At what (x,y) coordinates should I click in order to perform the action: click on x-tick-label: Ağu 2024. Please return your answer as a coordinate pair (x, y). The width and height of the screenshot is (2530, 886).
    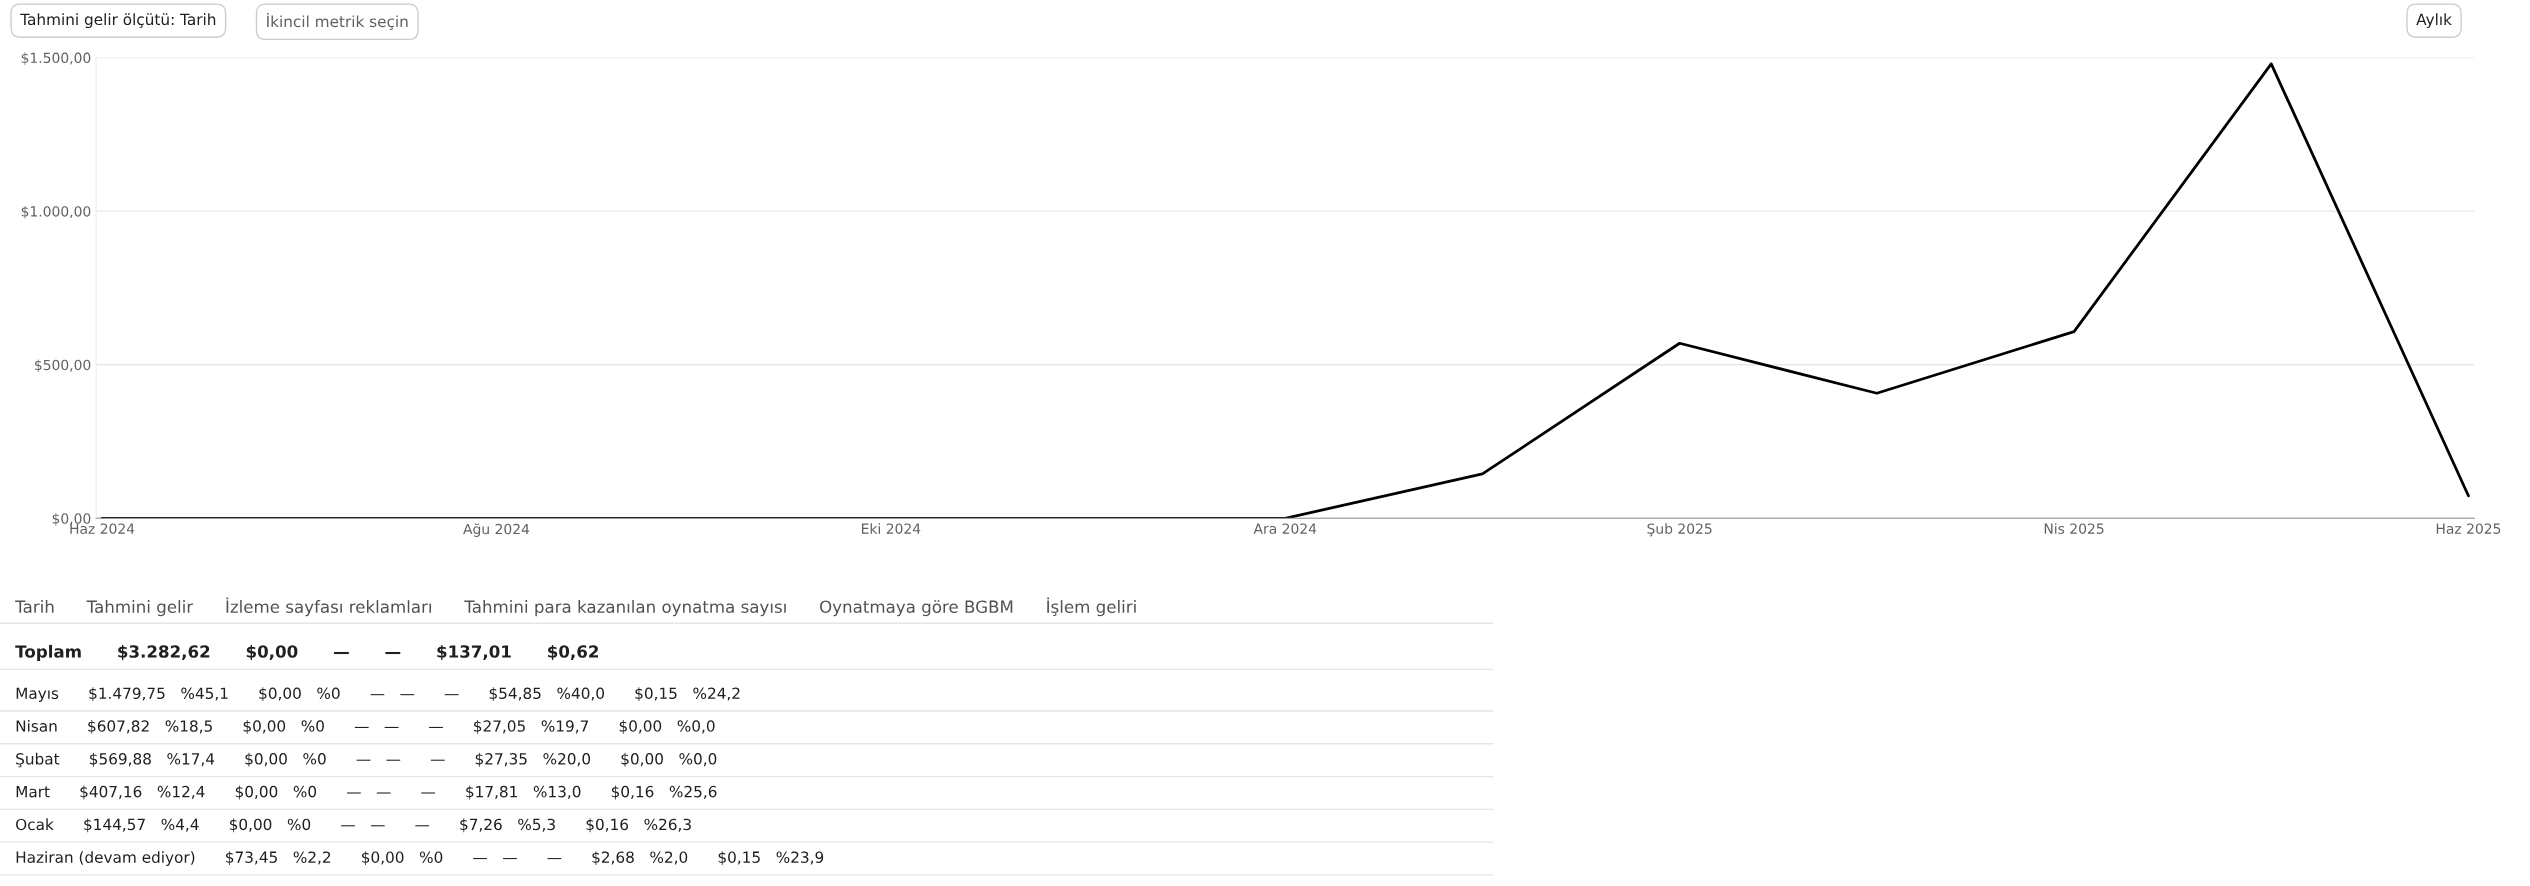
    Looking at the image, I should click on (496, 530).